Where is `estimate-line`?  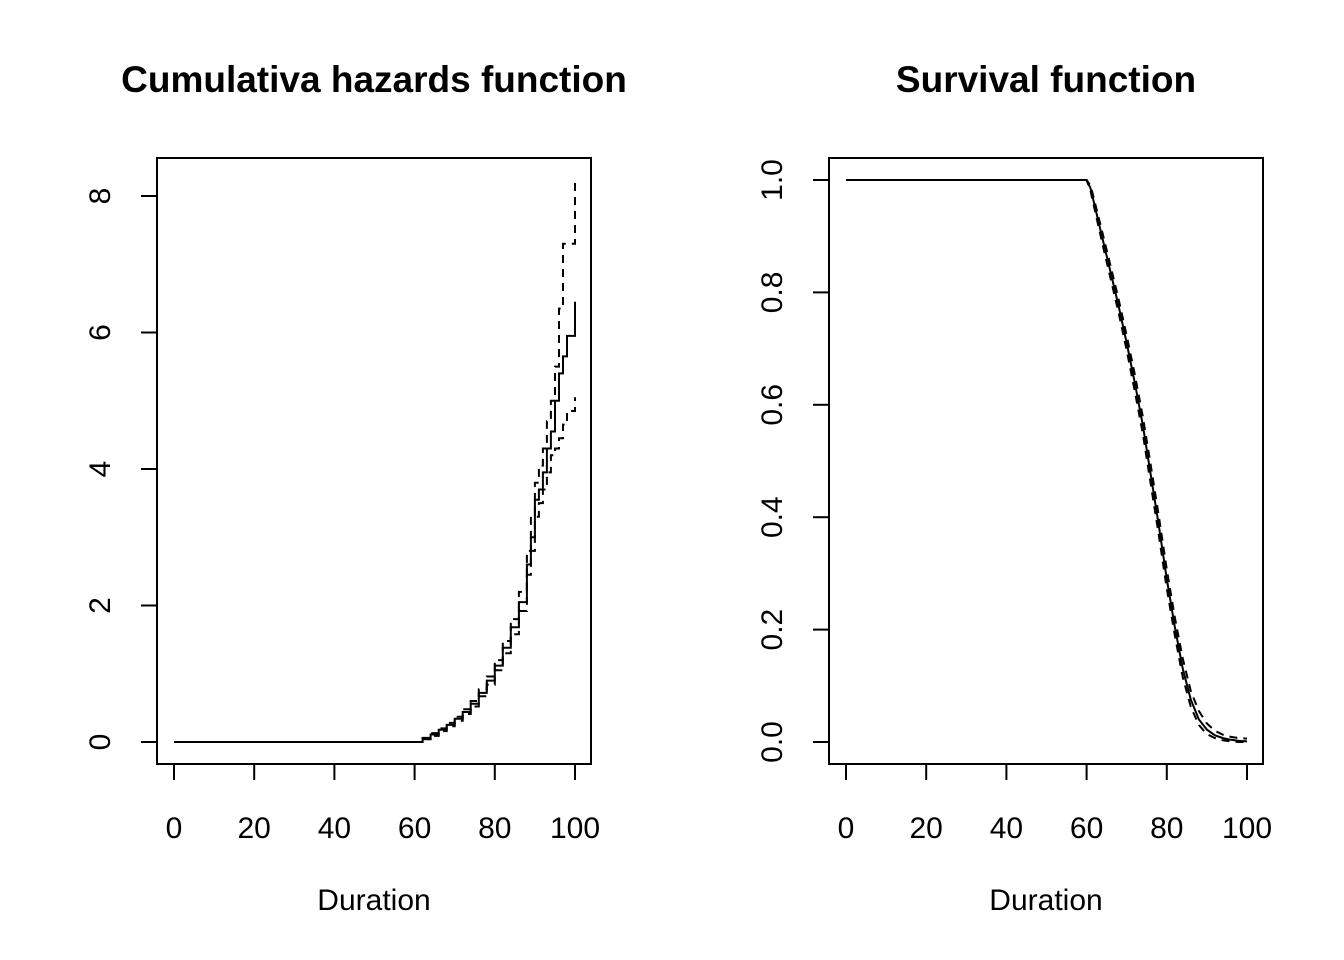
estimate-line is located at coordinates (375, 522).